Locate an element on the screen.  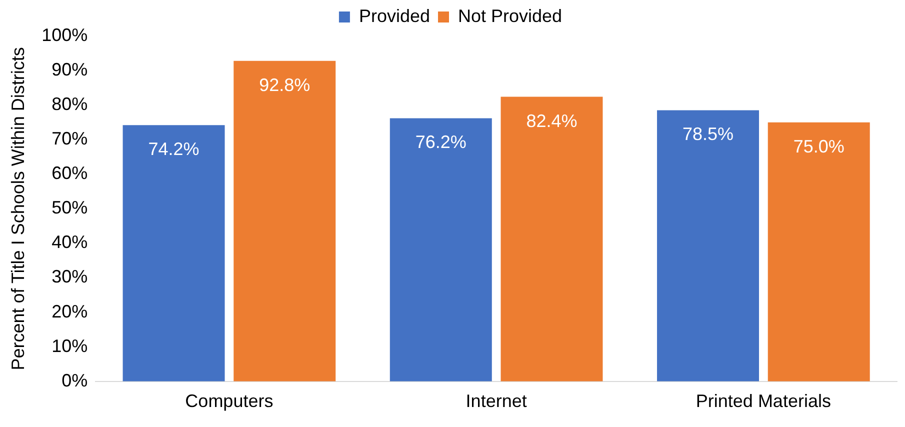
x-tick-label: Printed Materials is located at coordinates (763, 401).